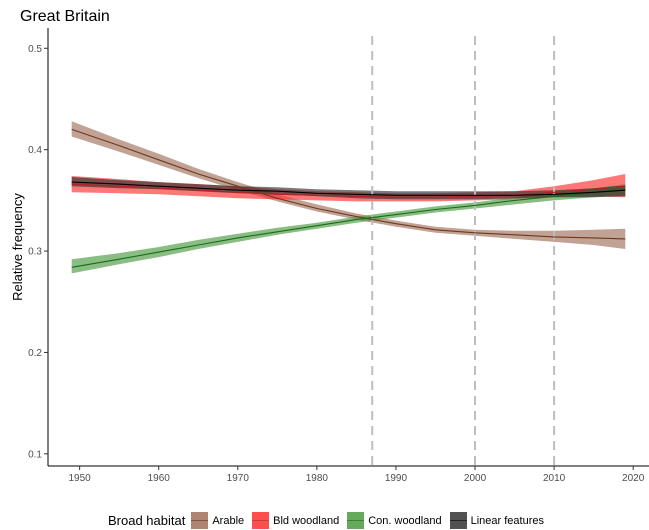  What do you see at coordinates (65, 16) in the screenshot?
I see `chart-title: Great Britain` at bounding box center [65, 16].